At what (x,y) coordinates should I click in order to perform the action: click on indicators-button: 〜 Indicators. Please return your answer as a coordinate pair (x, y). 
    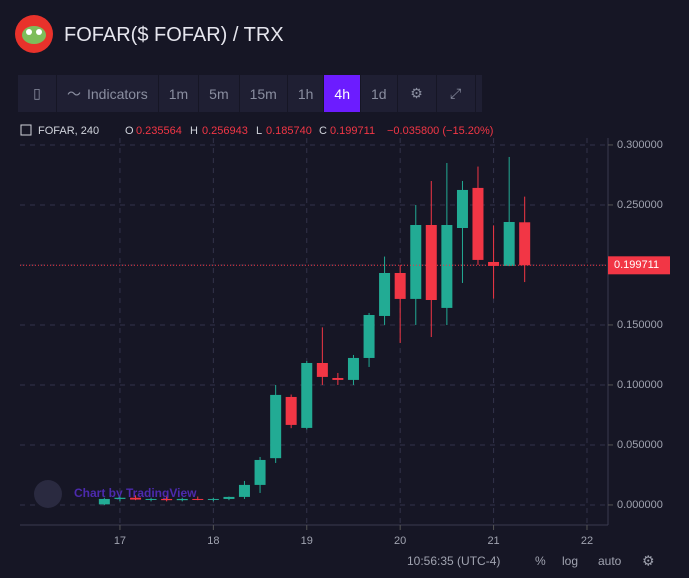
    Looking at the image, I should click on (108, 93).